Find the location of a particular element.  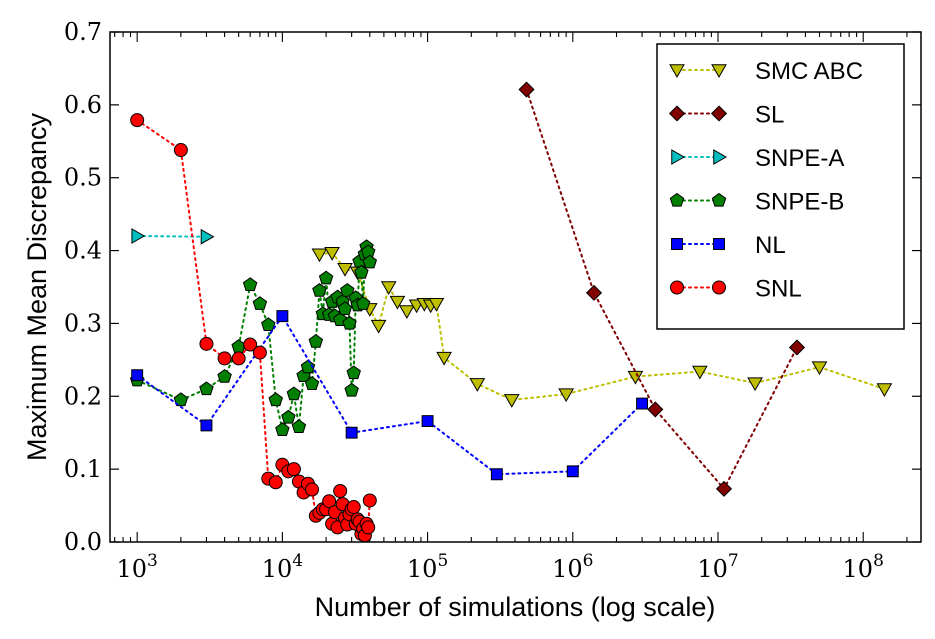

y-tick-label: 0.4 is located at coordinates (83, 251).